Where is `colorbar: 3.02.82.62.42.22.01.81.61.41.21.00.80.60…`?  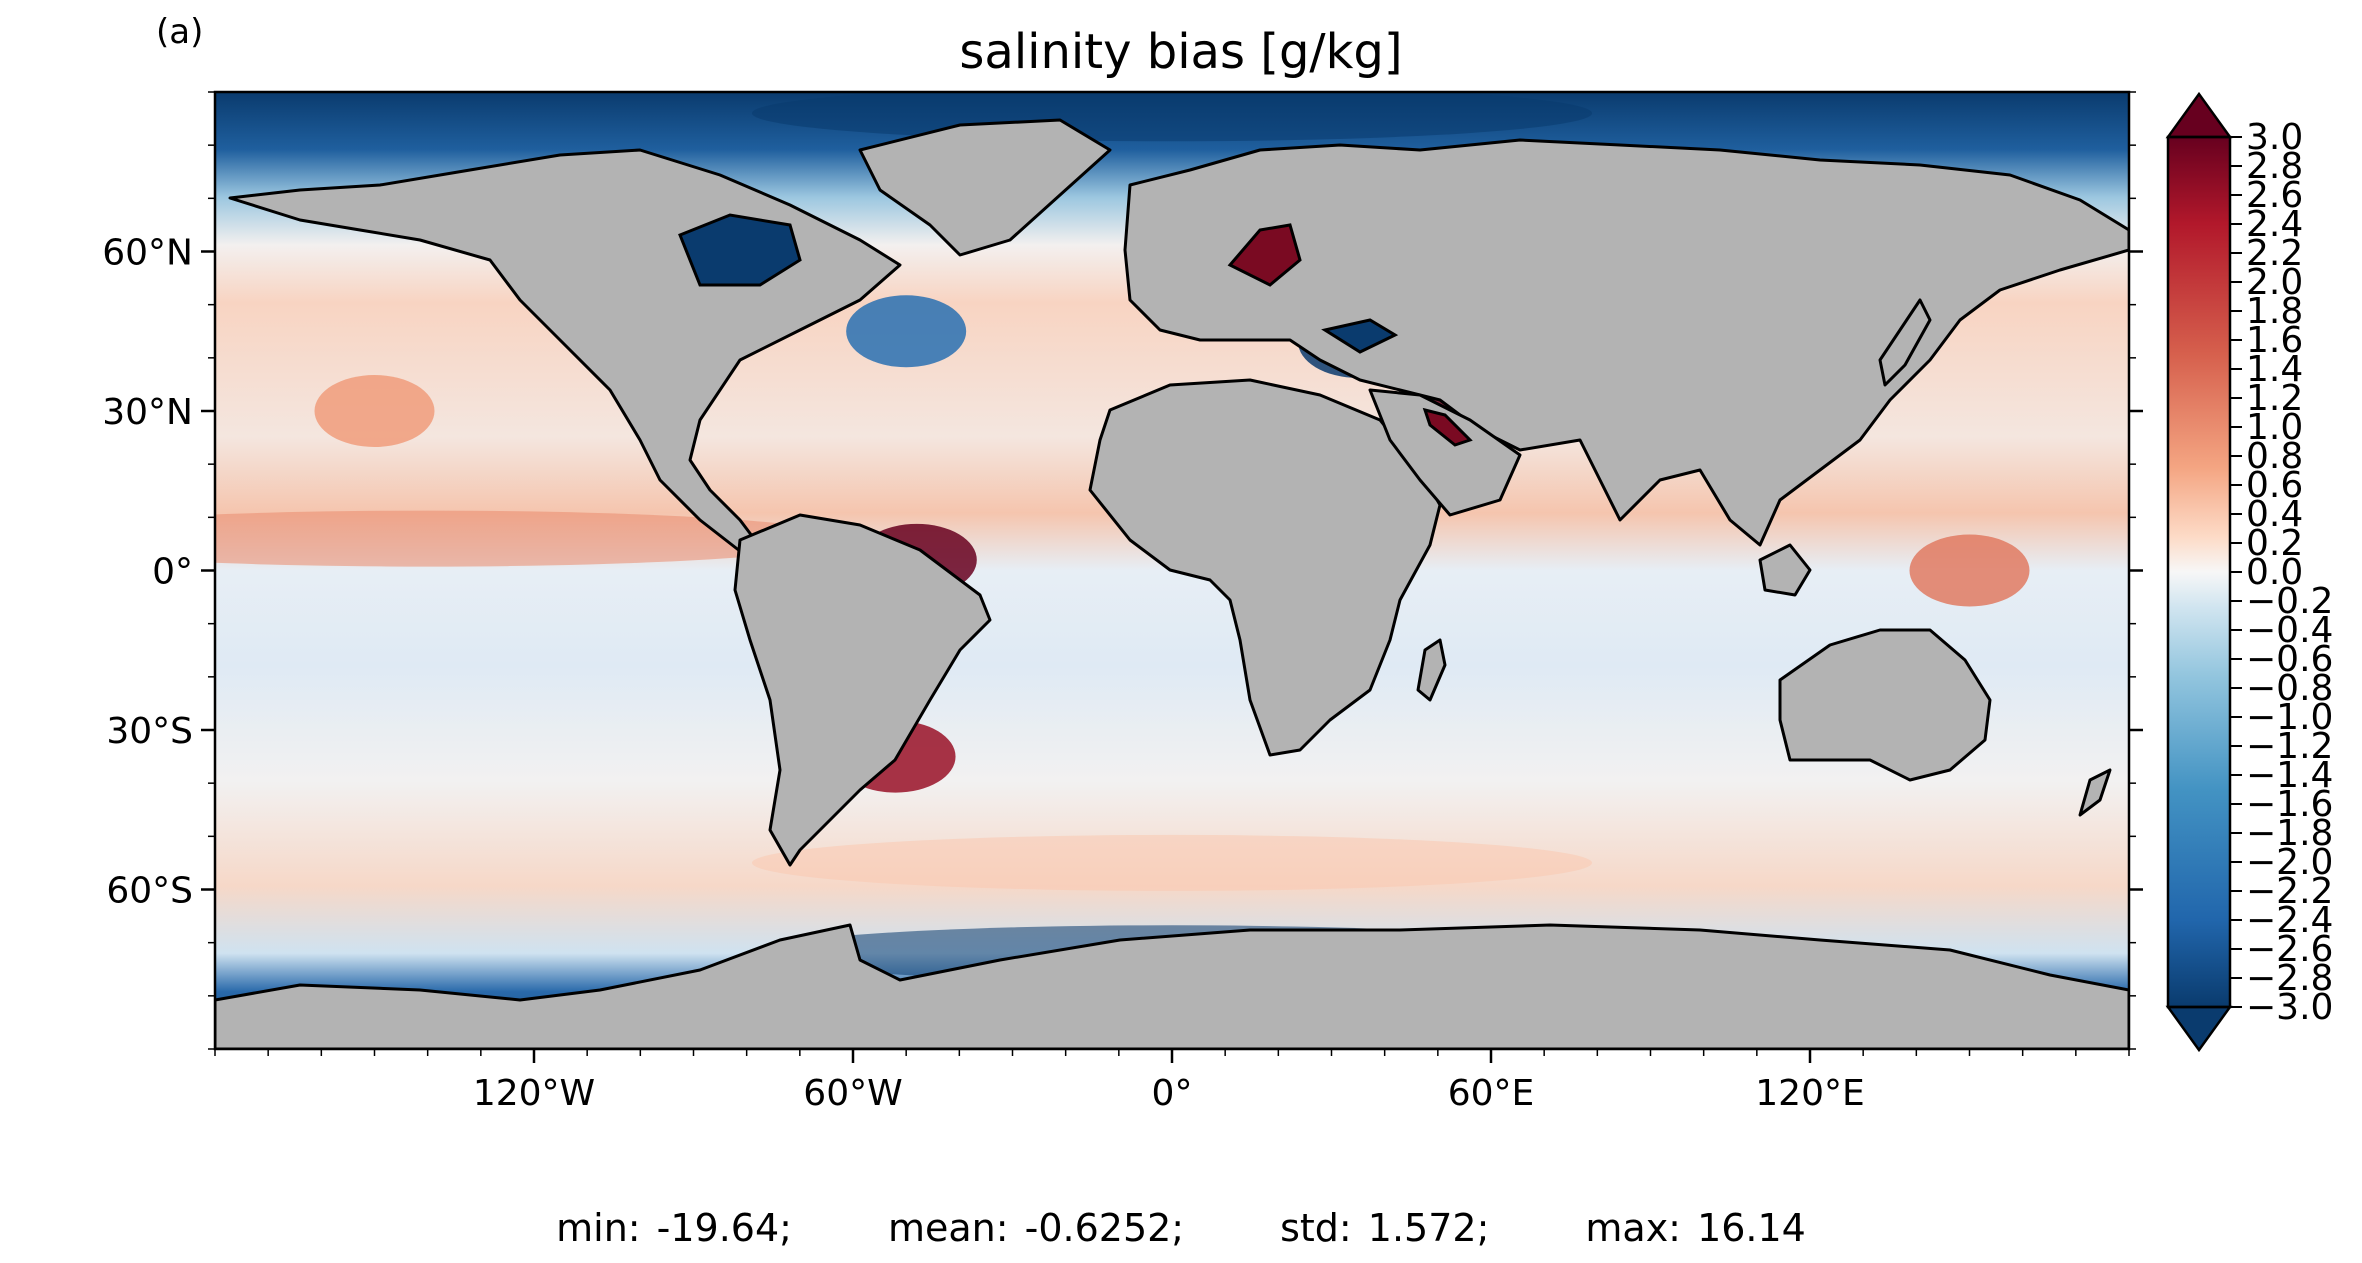
colorbar: 3.02.82.62.42.22.01.81.61.41.21.00.80.60… is located at coordinates (2249, 572).